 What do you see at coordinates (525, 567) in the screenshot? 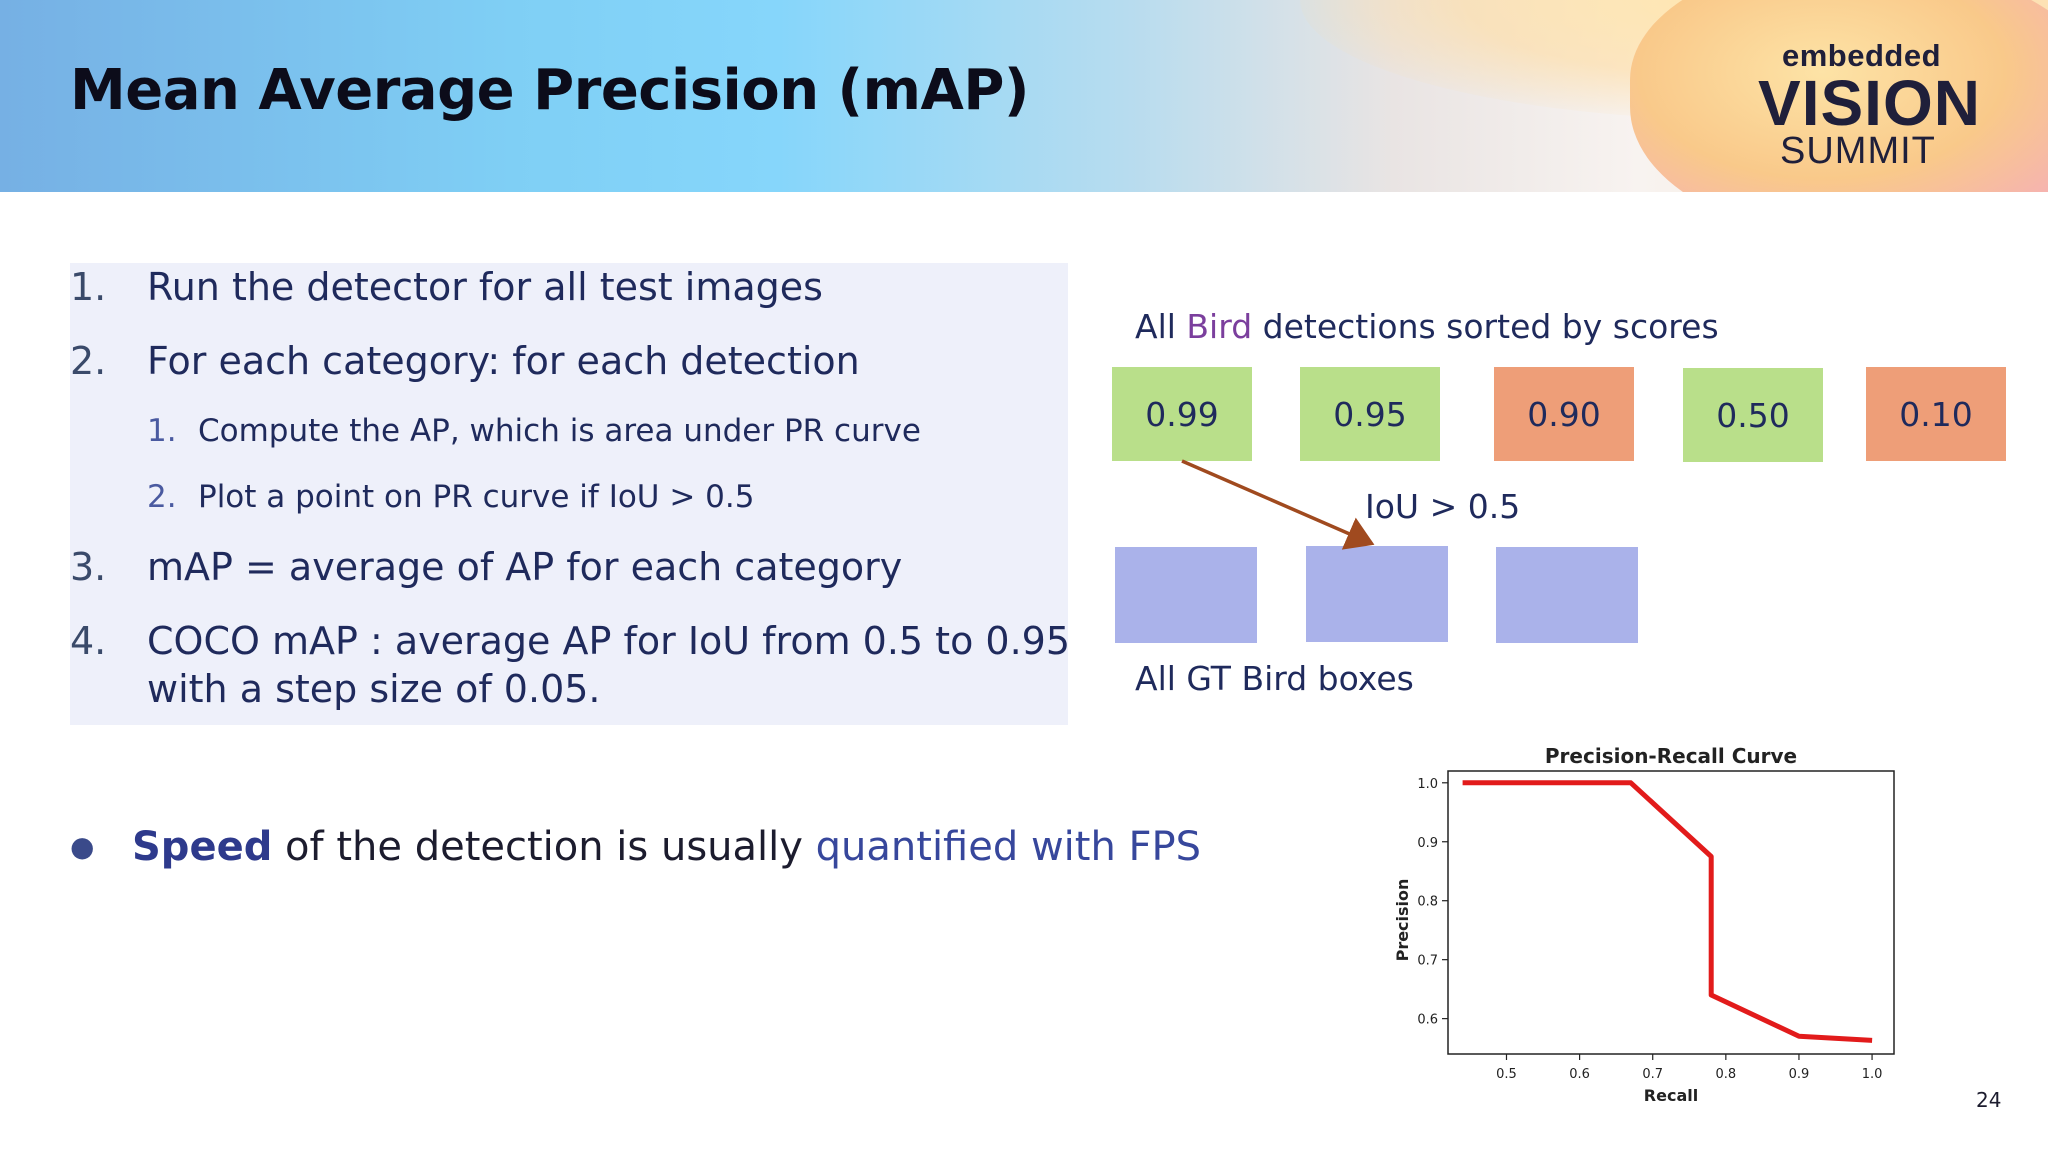
I see `step-text: mAP = average of AP for each category` at bounding box center [525, 567].